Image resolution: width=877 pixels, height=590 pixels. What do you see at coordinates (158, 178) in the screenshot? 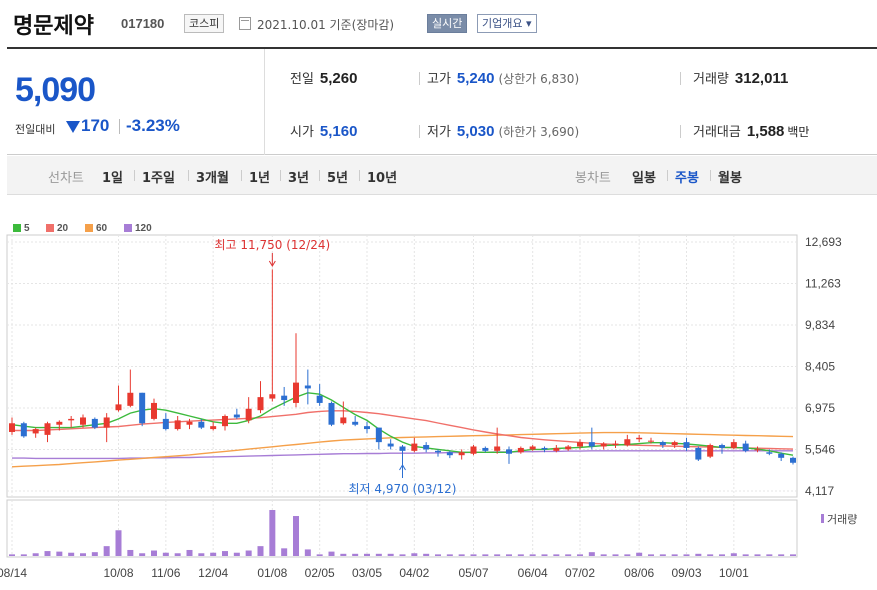
I see `period-1w: 1주일` at bounding box center [158, 178].